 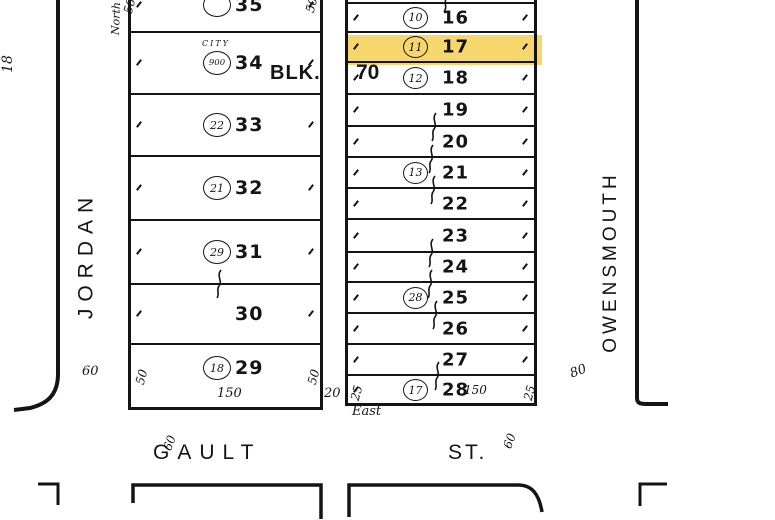 What do you see at coordinates (332, 393) in the screenshot?
I see `dim-alley-20: 20` at bounding box center [332, 393].